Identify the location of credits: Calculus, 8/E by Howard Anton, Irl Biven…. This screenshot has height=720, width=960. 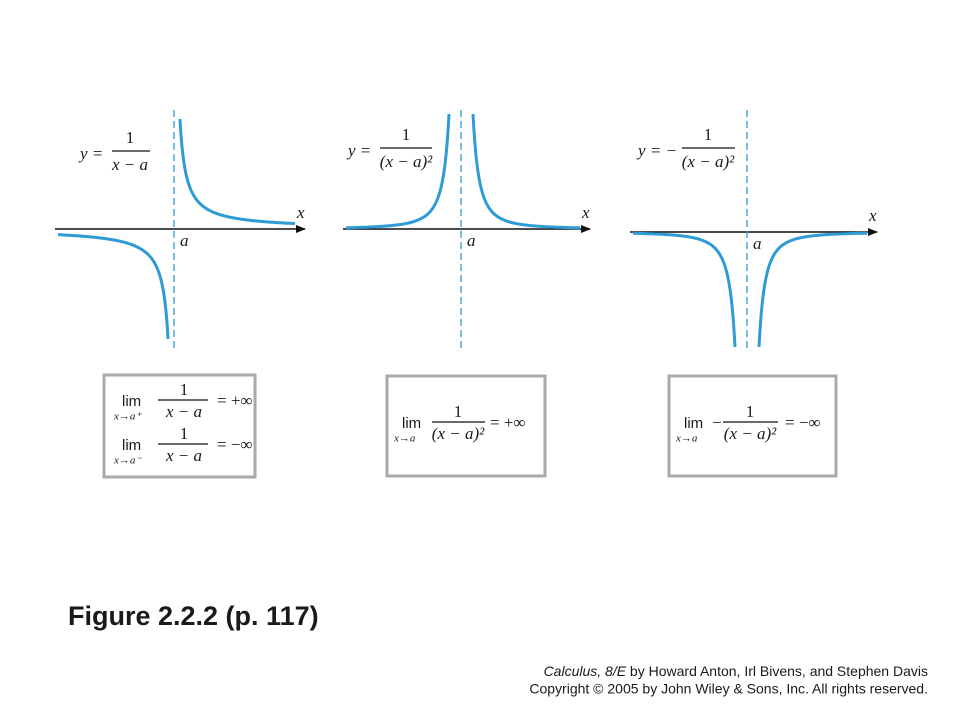
(736, 671).